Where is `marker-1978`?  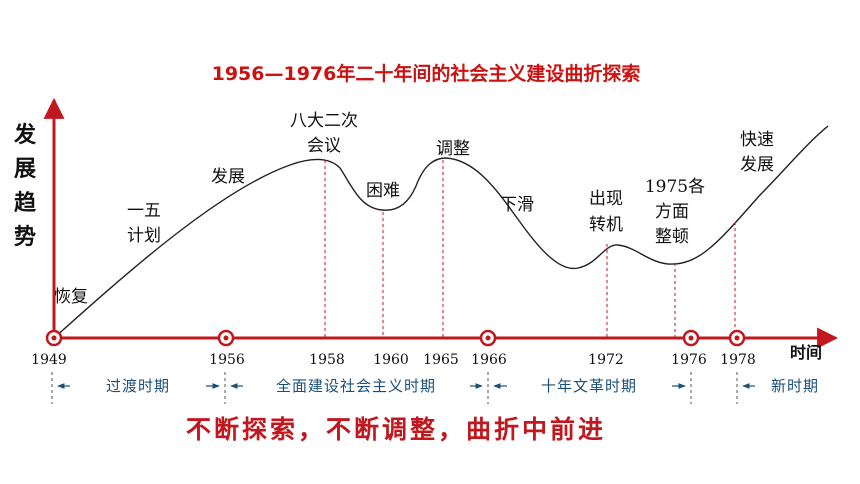 marker-1978 is located at coordinates (737, 338).